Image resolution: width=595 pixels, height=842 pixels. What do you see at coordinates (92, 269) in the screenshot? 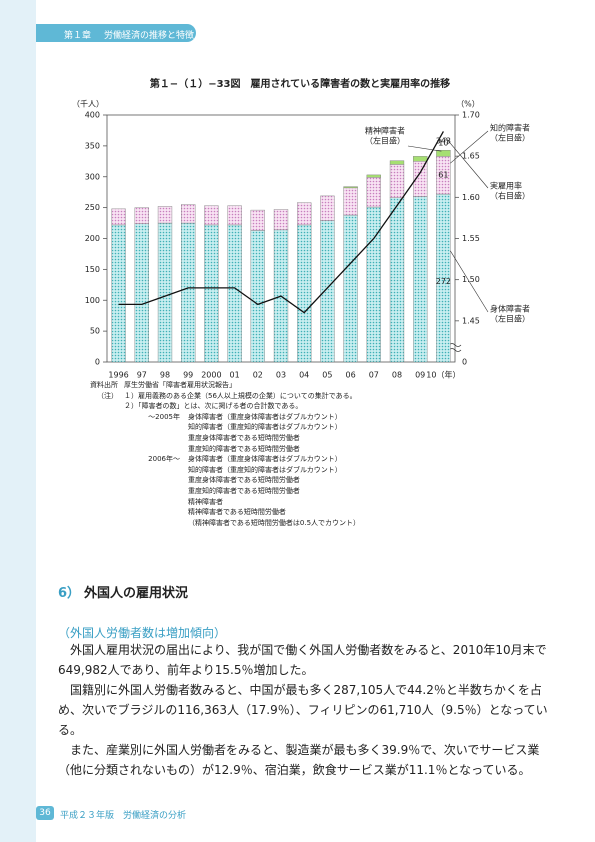
I see `y-tick-label: 150` at bounding box center [92, 269].